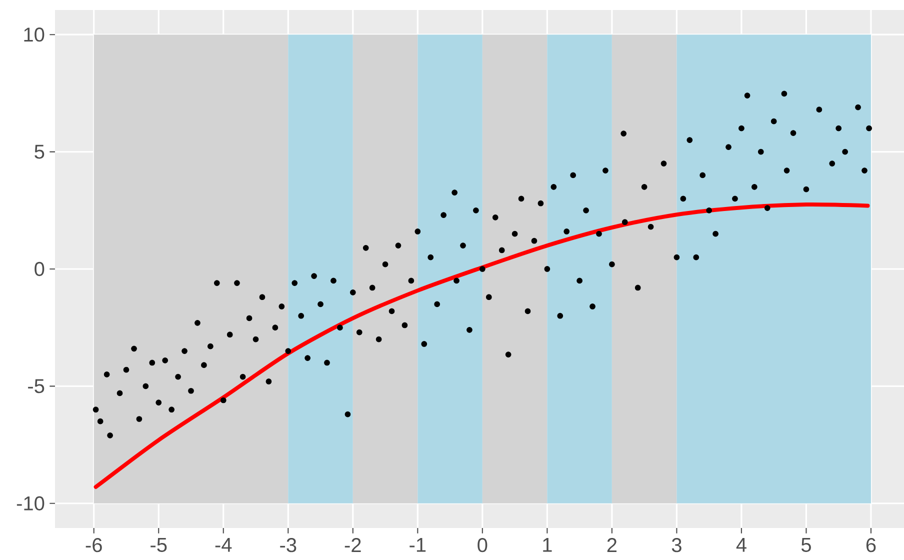  What do you see at coordinates (483, 545) in the screenshot?
I see `x-tick-label: 0` at bounding box center [483, 545].